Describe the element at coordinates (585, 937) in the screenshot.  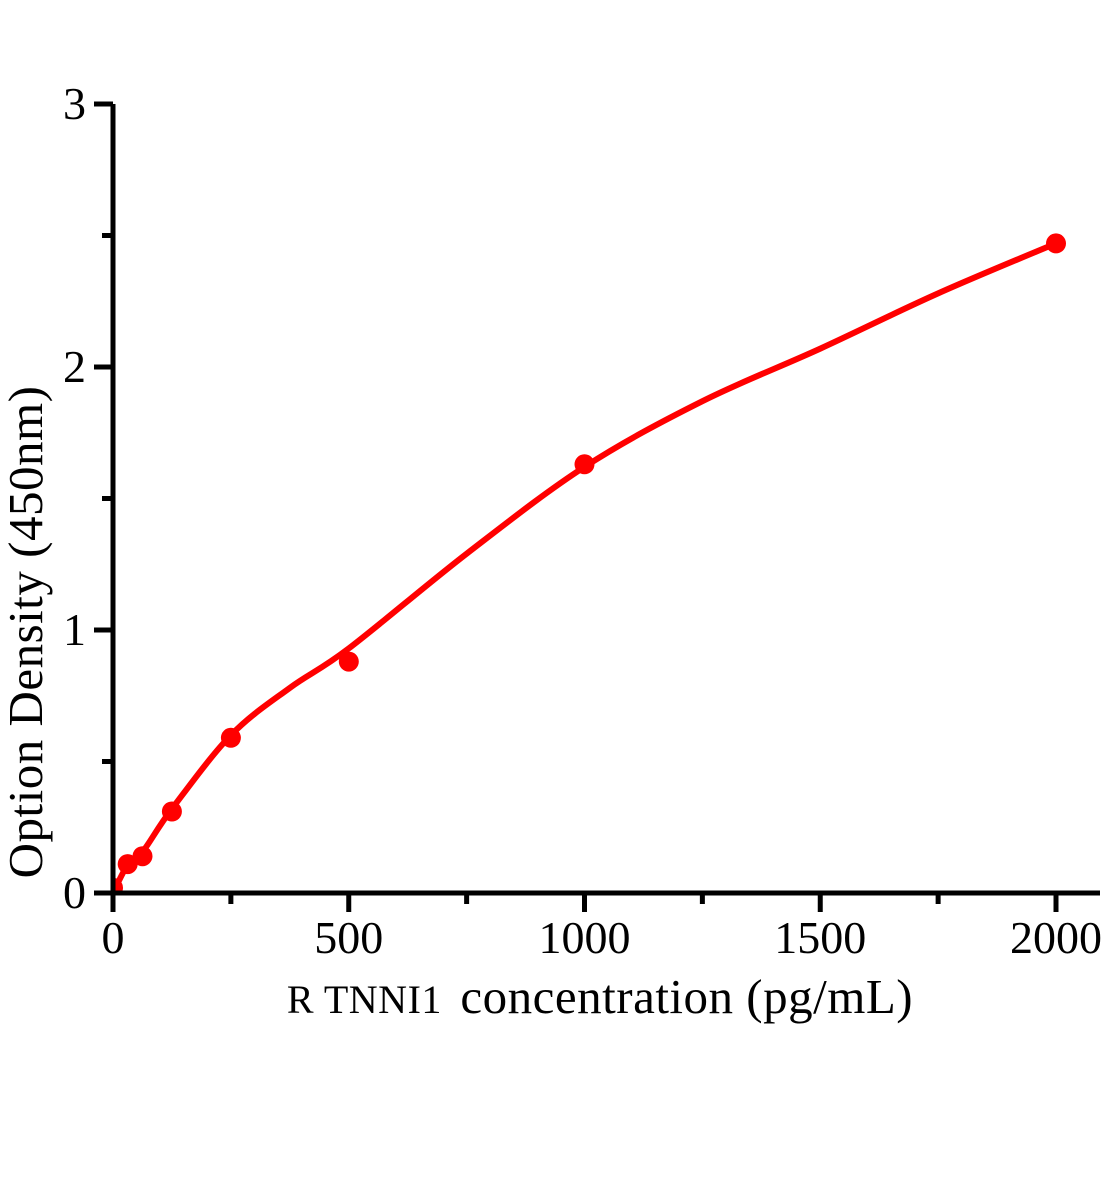
I see `x-tick-label: 1000` at that location.